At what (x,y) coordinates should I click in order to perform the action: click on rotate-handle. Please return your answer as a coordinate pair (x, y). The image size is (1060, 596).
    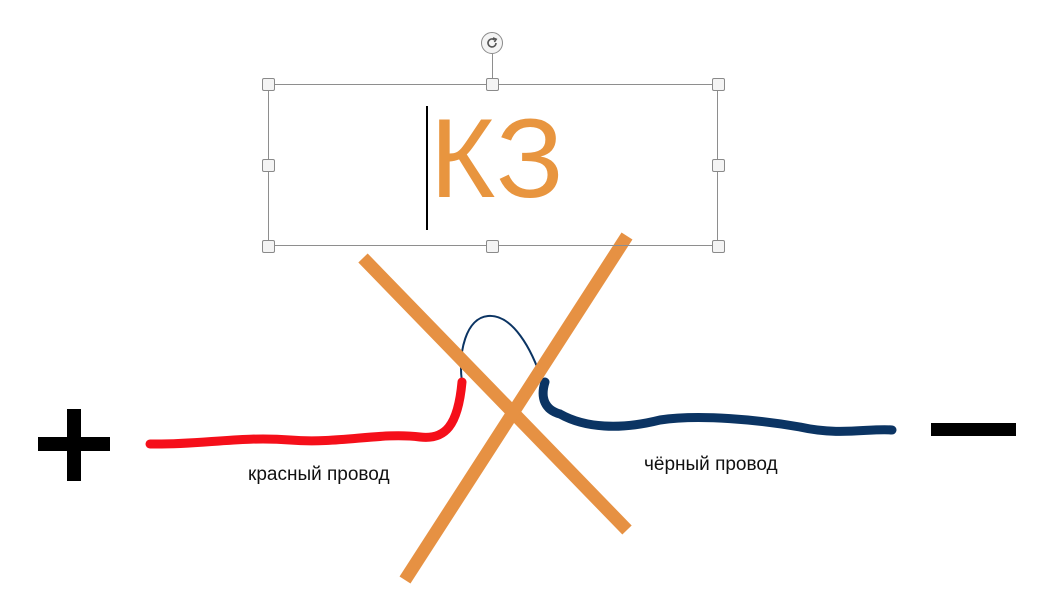
    Looking at the image, I should click on (492, 43).